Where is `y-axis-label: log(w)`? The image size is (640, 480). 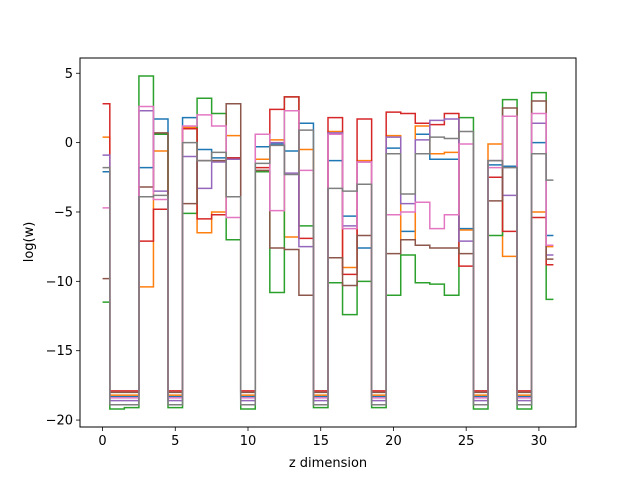 y-axis-label: log(w) is located at coordinates (29, 242).